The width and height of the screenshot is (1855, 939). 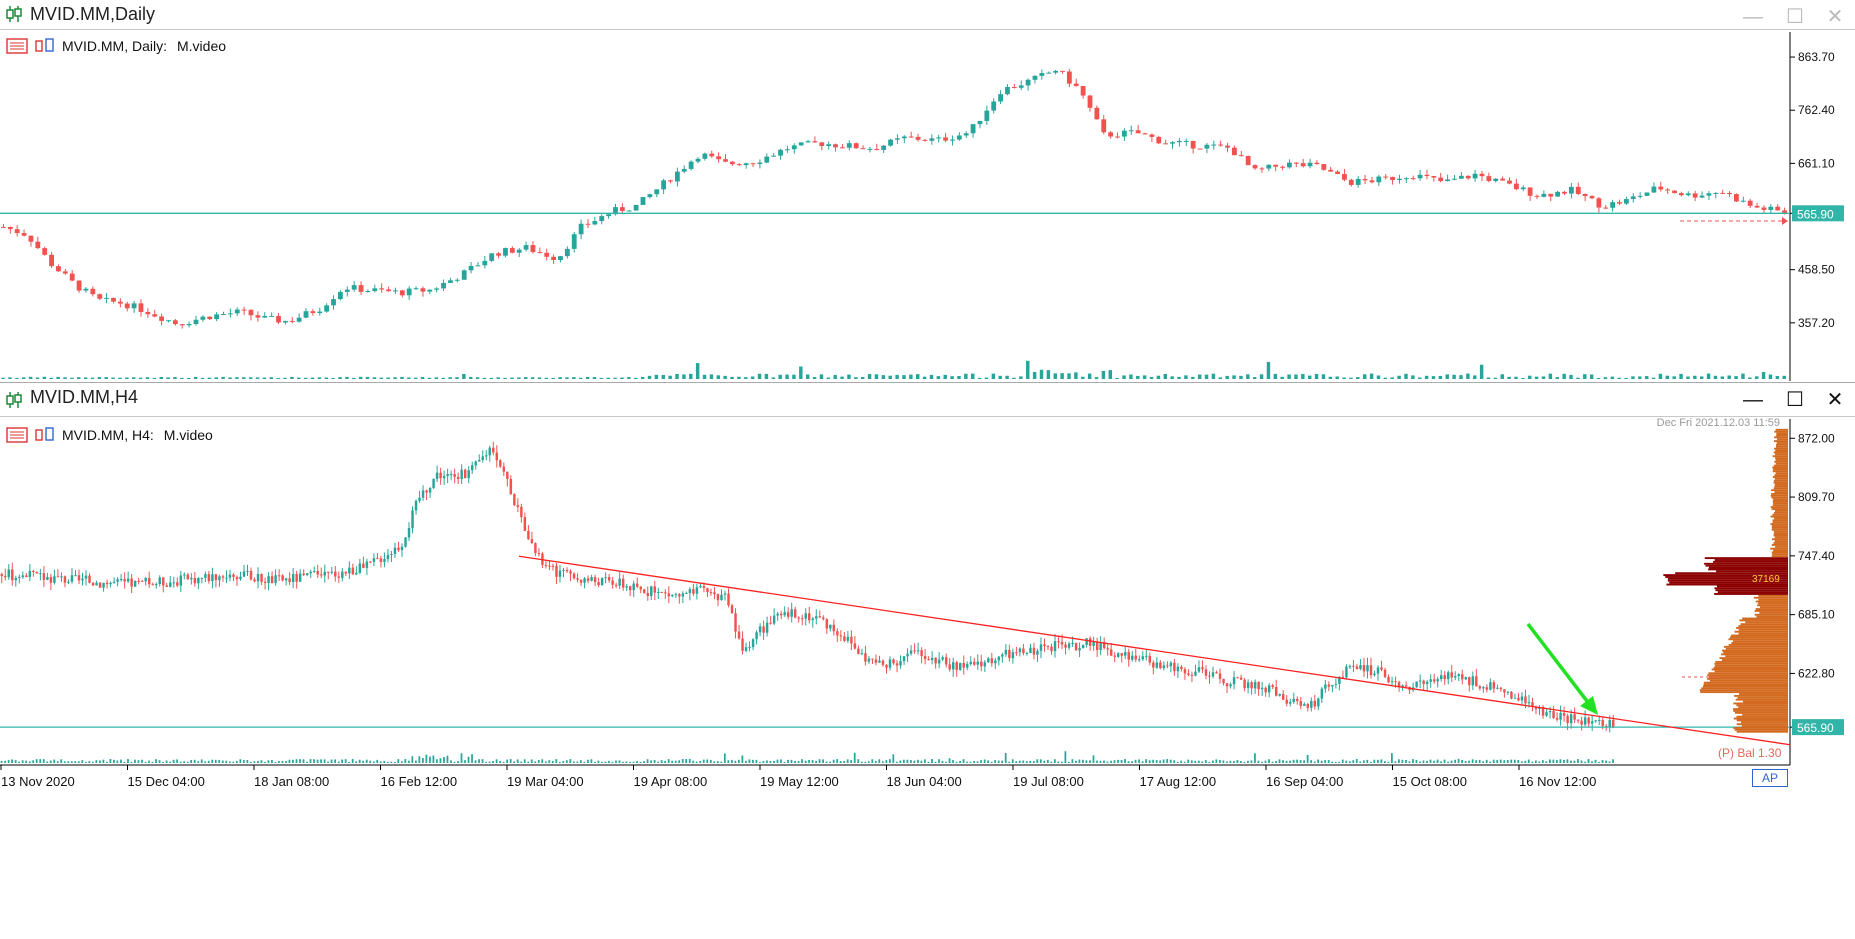 What do you see at coordinates (927, 15) in the screenshot?
I see `daily-window-titlebar: MVID.MM,Daily — ☐ ✕` at bounding box center [927, 15].